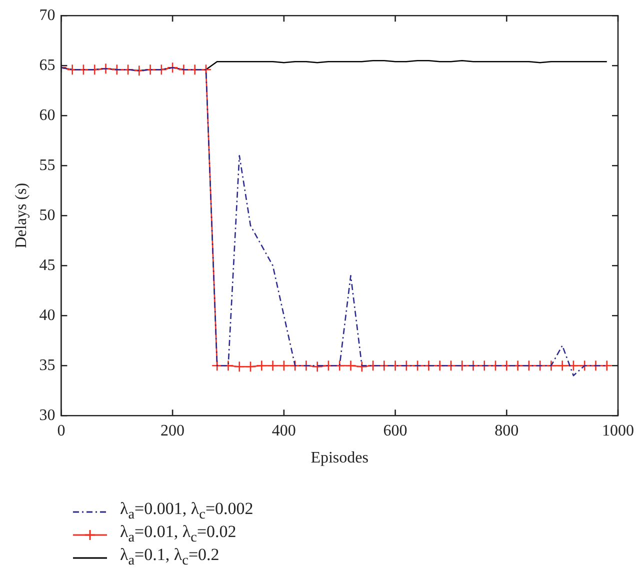 The image size is (640, 582). I want to click on x-tick-label: 800, so click(506, 431).